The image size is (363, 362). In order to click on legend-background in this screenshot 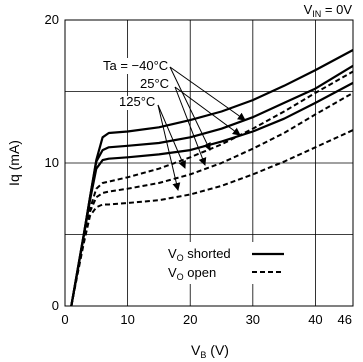, I will do `click(226, 263)`.